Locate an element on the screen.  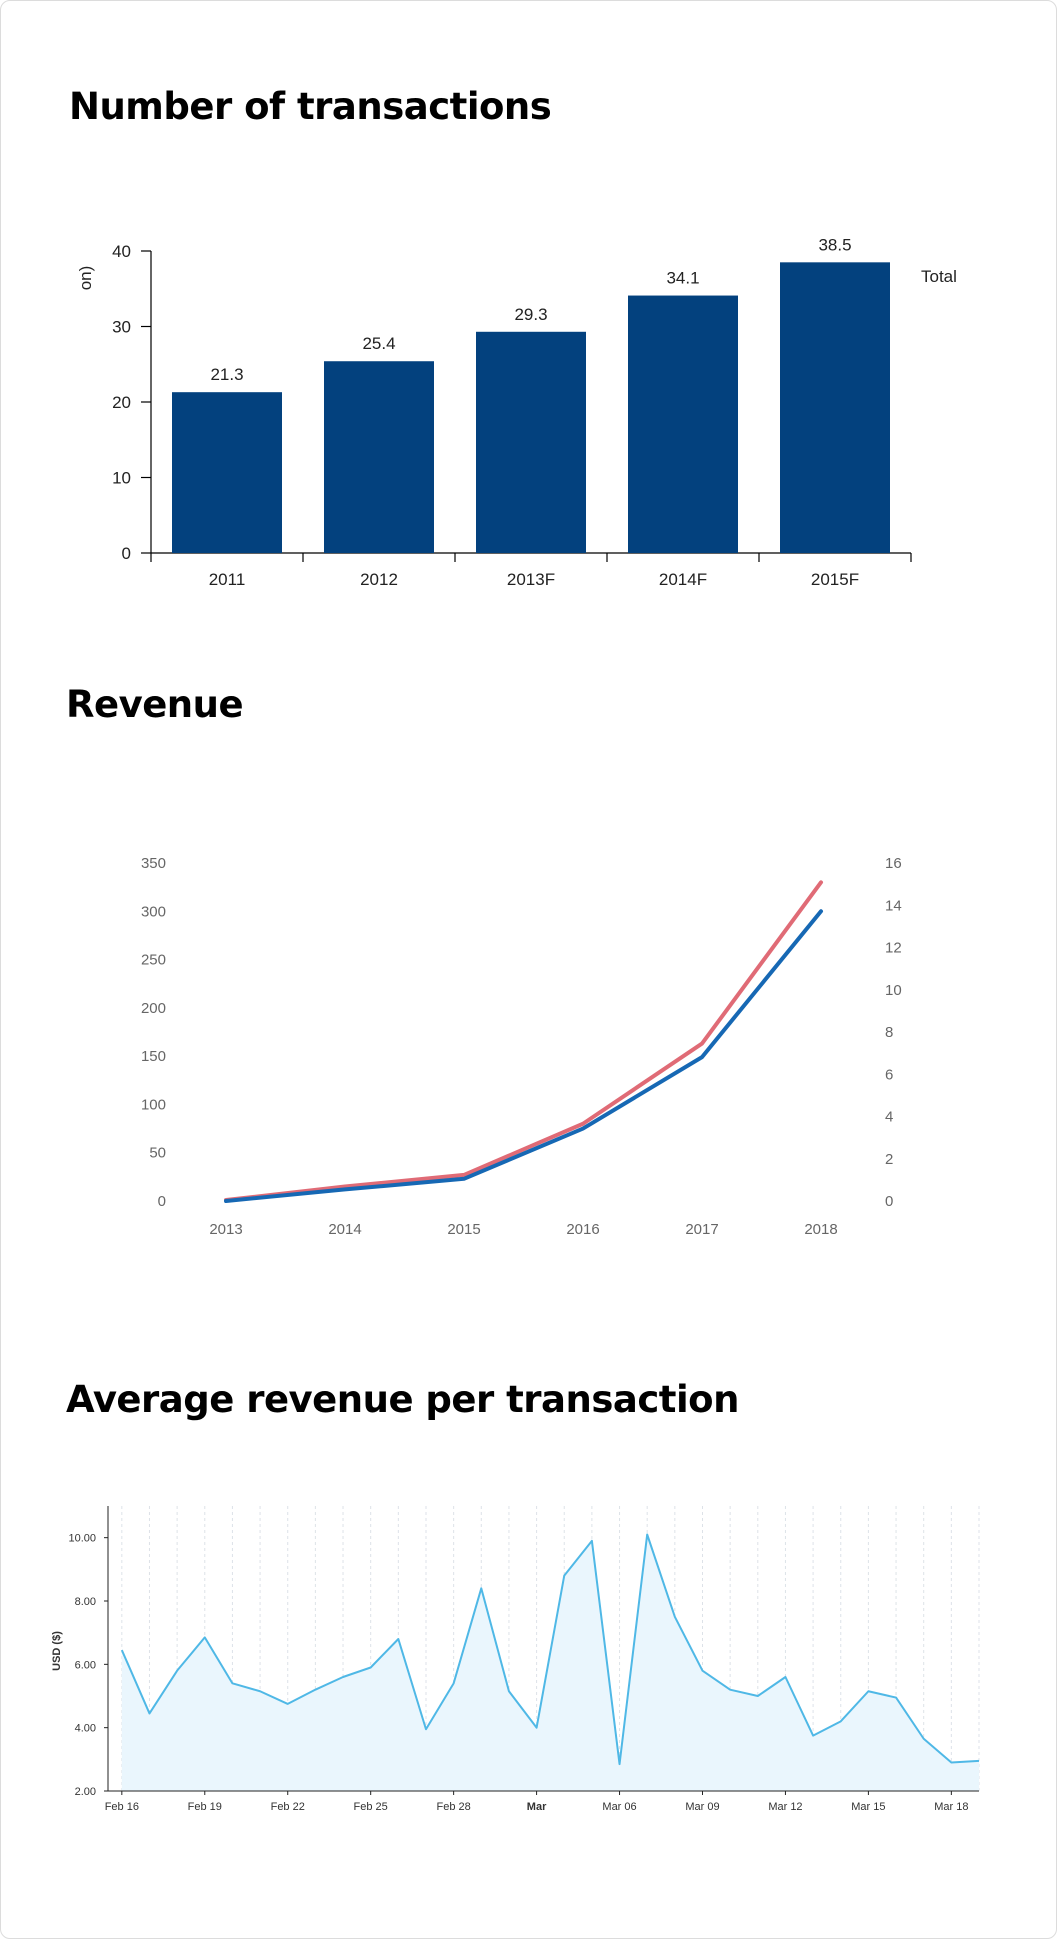
y-tick-label: 10 is located at coordinates (121, 478).